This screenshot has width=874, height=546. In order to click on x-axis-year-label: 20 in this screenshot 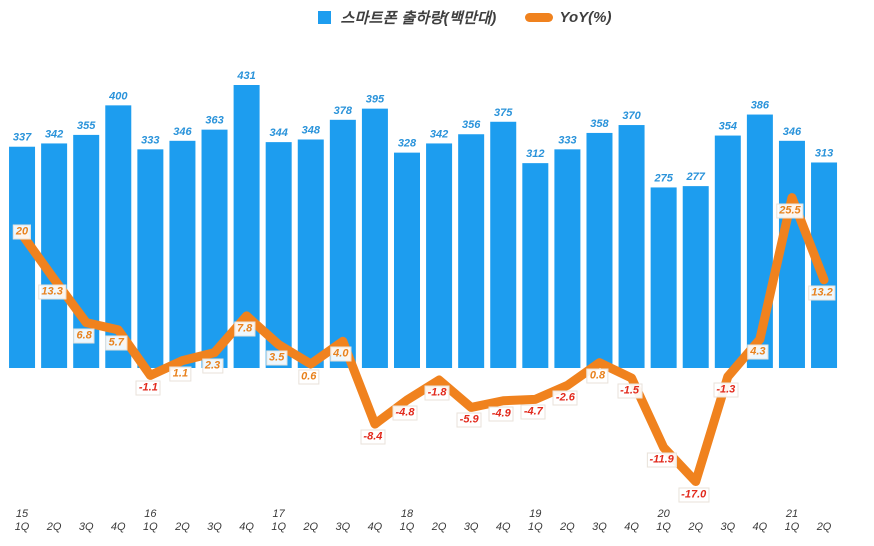, I will do `click(664, 514)`.